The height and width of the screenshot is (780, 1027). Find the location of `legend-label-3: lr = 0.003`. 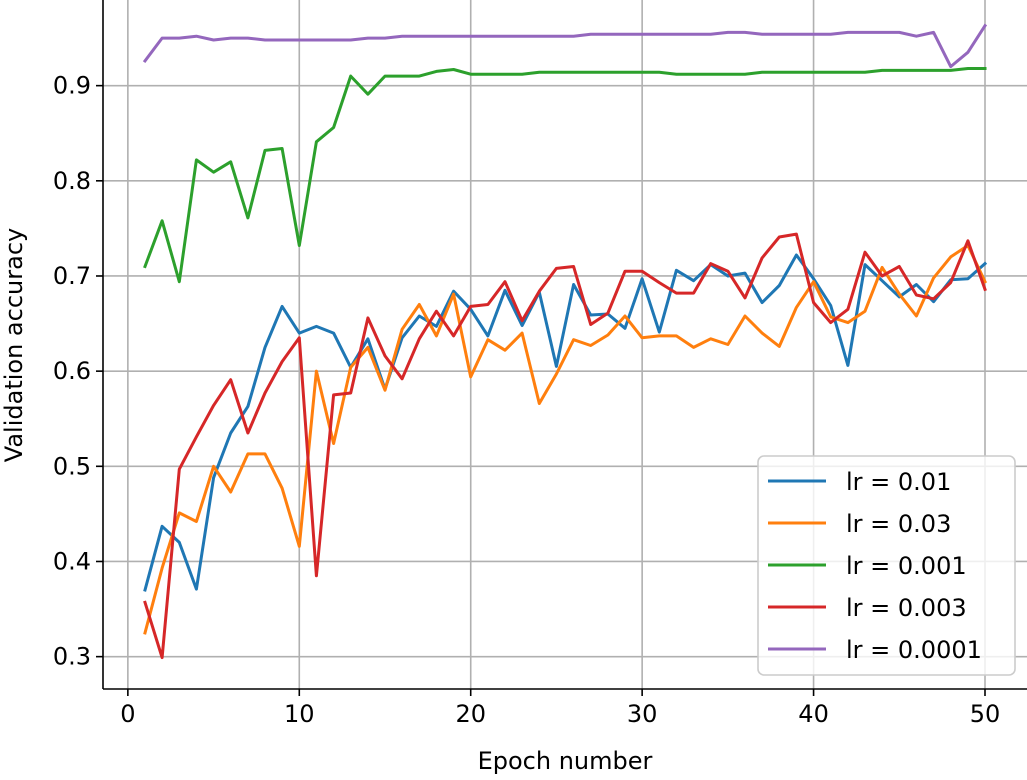

legend-label-3: lr = 0.003 is located at coordinates (906, 608).